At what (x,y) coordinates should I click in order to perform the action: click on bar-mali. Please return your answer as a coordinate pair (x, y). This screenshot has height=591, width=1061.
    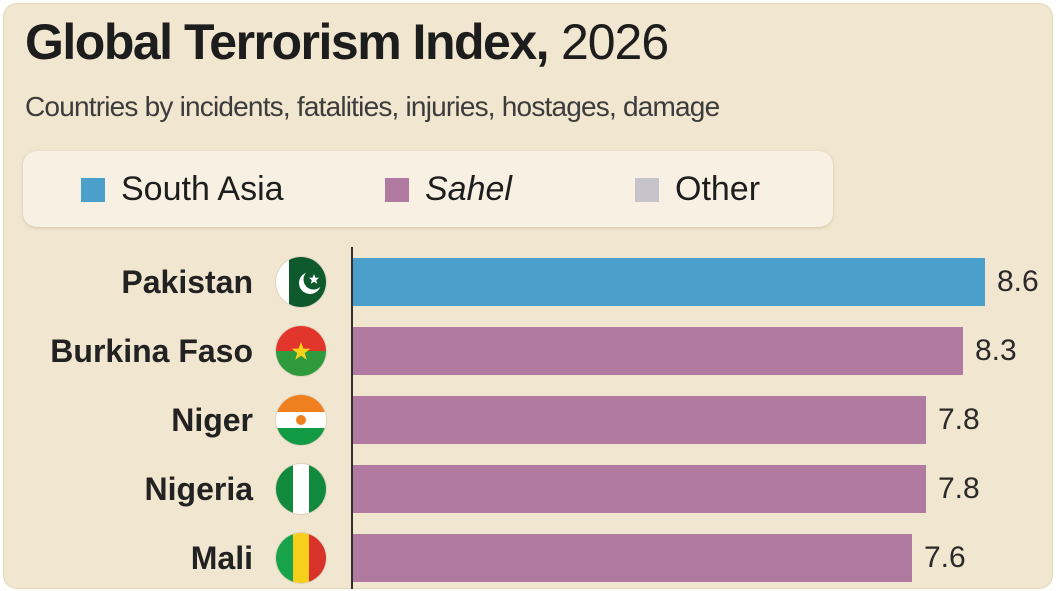
    Looking at the image, I should click on (632, 558).